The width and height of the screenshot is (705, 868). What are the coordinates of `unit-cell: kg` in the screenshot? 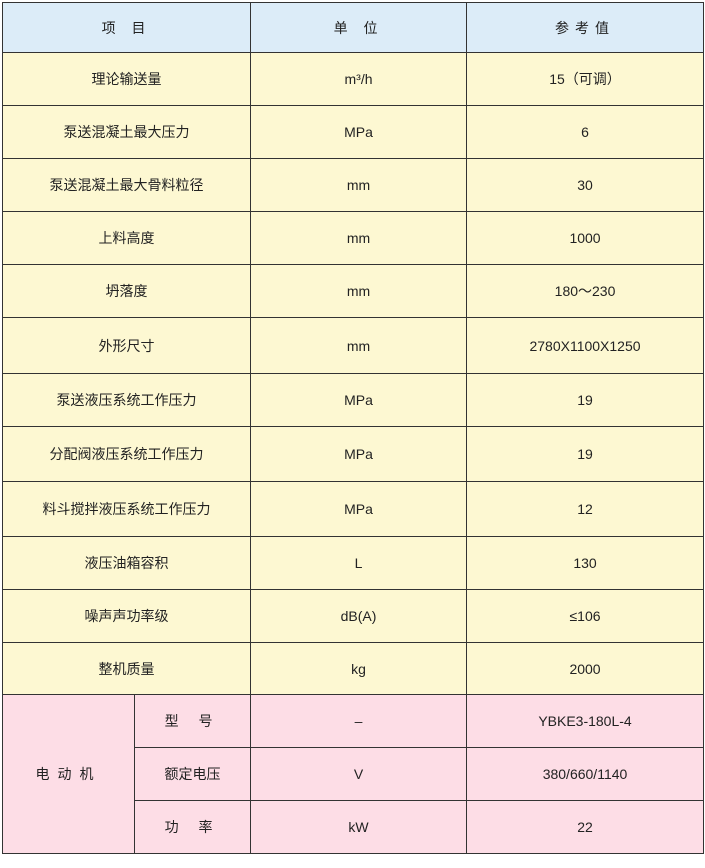 It's located at (359, 668).